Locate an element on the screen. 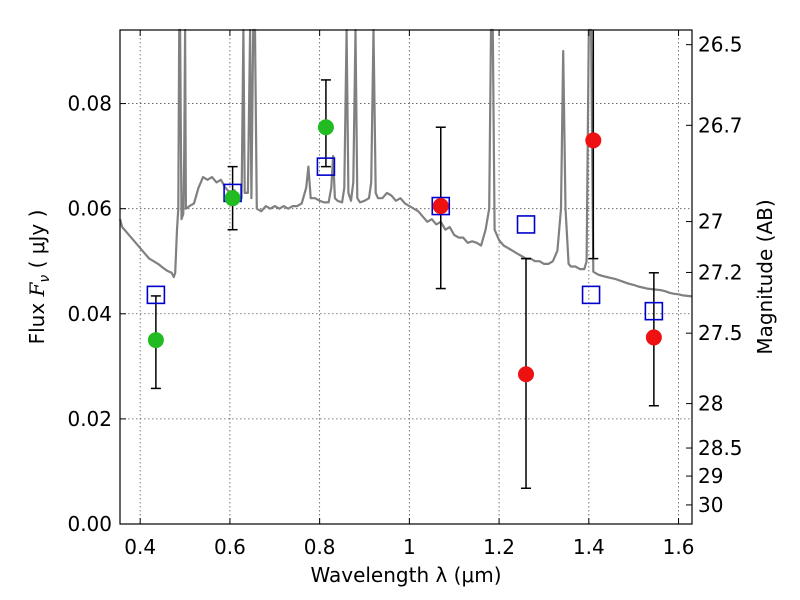  y-tick-label: 0.04 is located at coordinates (89, 314).